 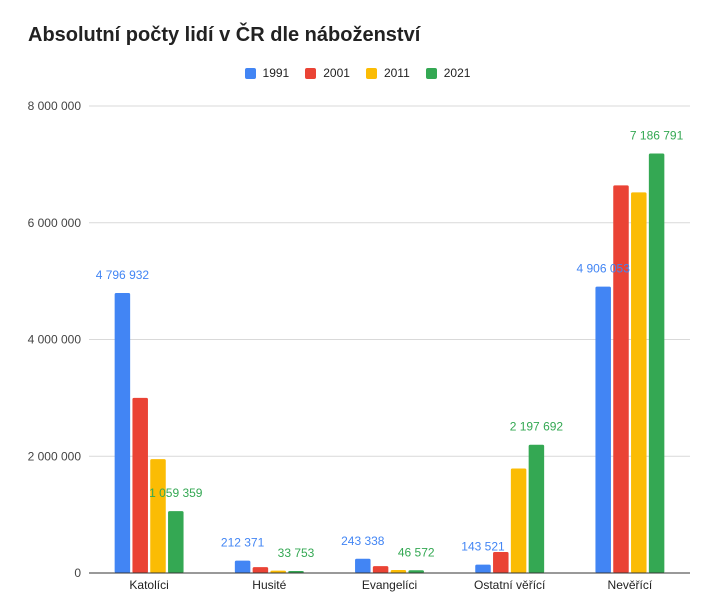 What do you see at coordinates (657, 135) in the screenshot?
I see `data-label-2021: 7 186 791` at bounding box center [657, 135].